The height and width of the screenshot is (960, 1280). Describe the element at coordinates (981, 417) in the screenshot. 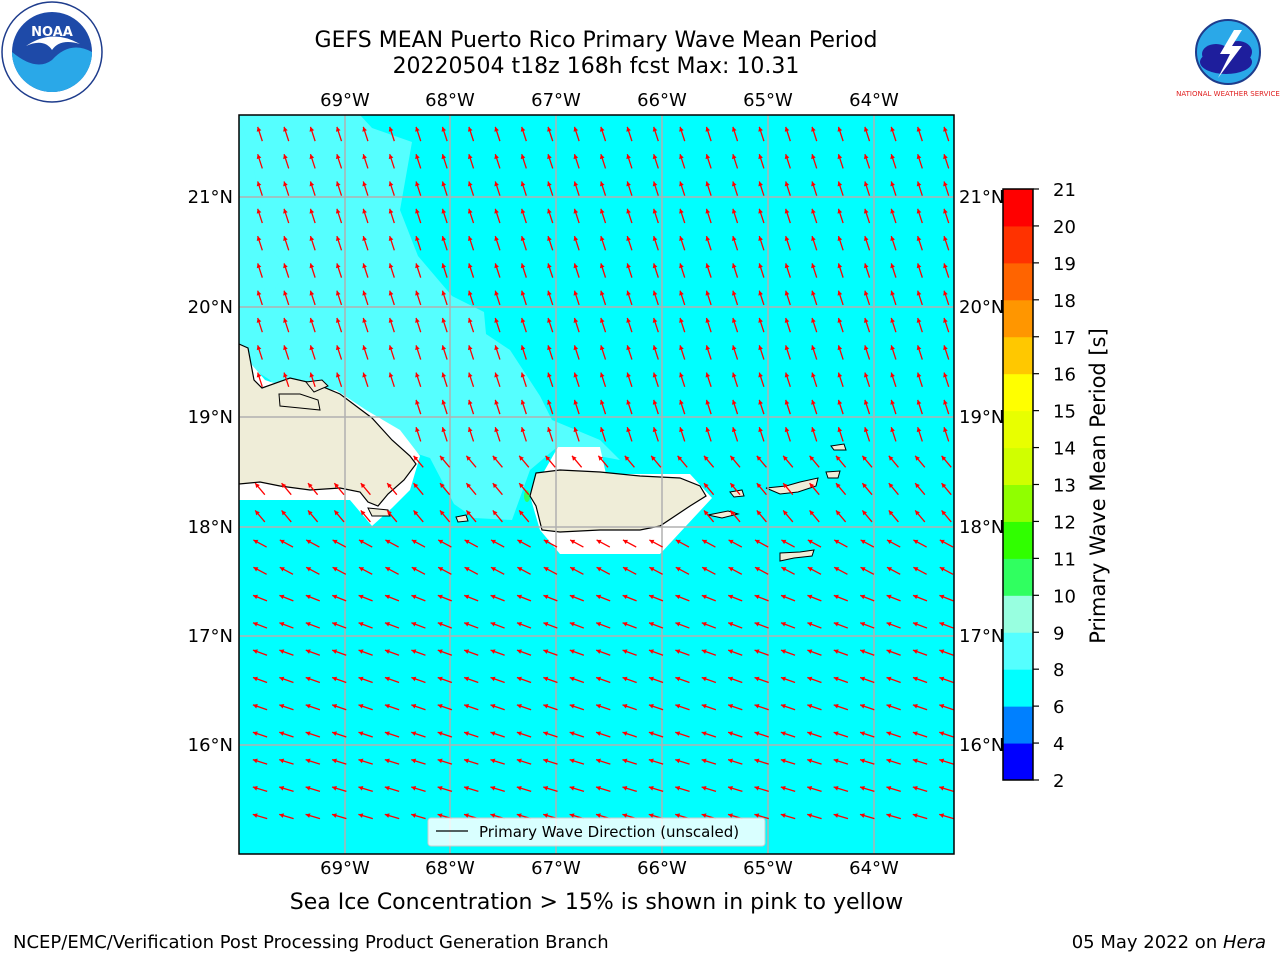

I see `lat-label-right-2: 19°N` at that location.